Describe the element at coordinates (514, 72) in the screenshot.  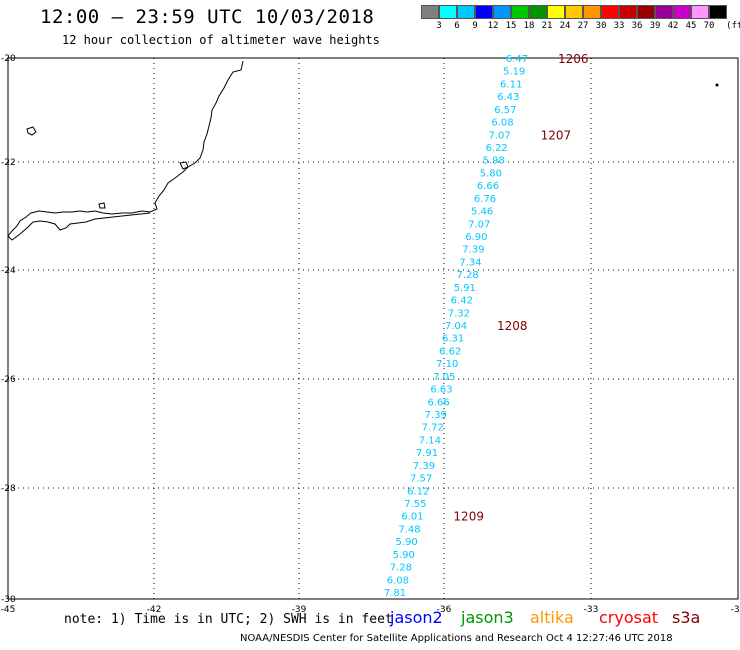
I see `swh-value: 5.19` at that location.